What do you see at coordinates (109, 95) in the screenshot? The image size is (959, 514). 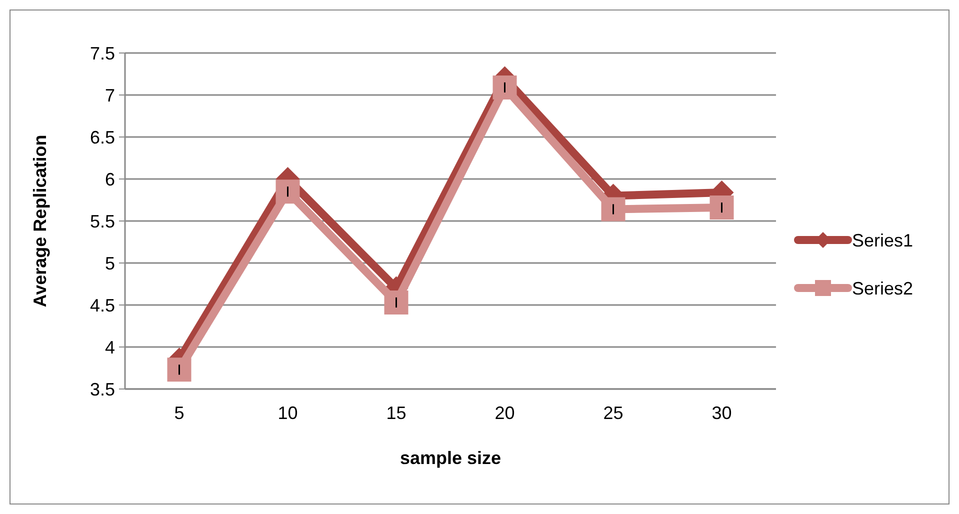 I see `y-tick-label: 7` at bounding box center [109, 95].